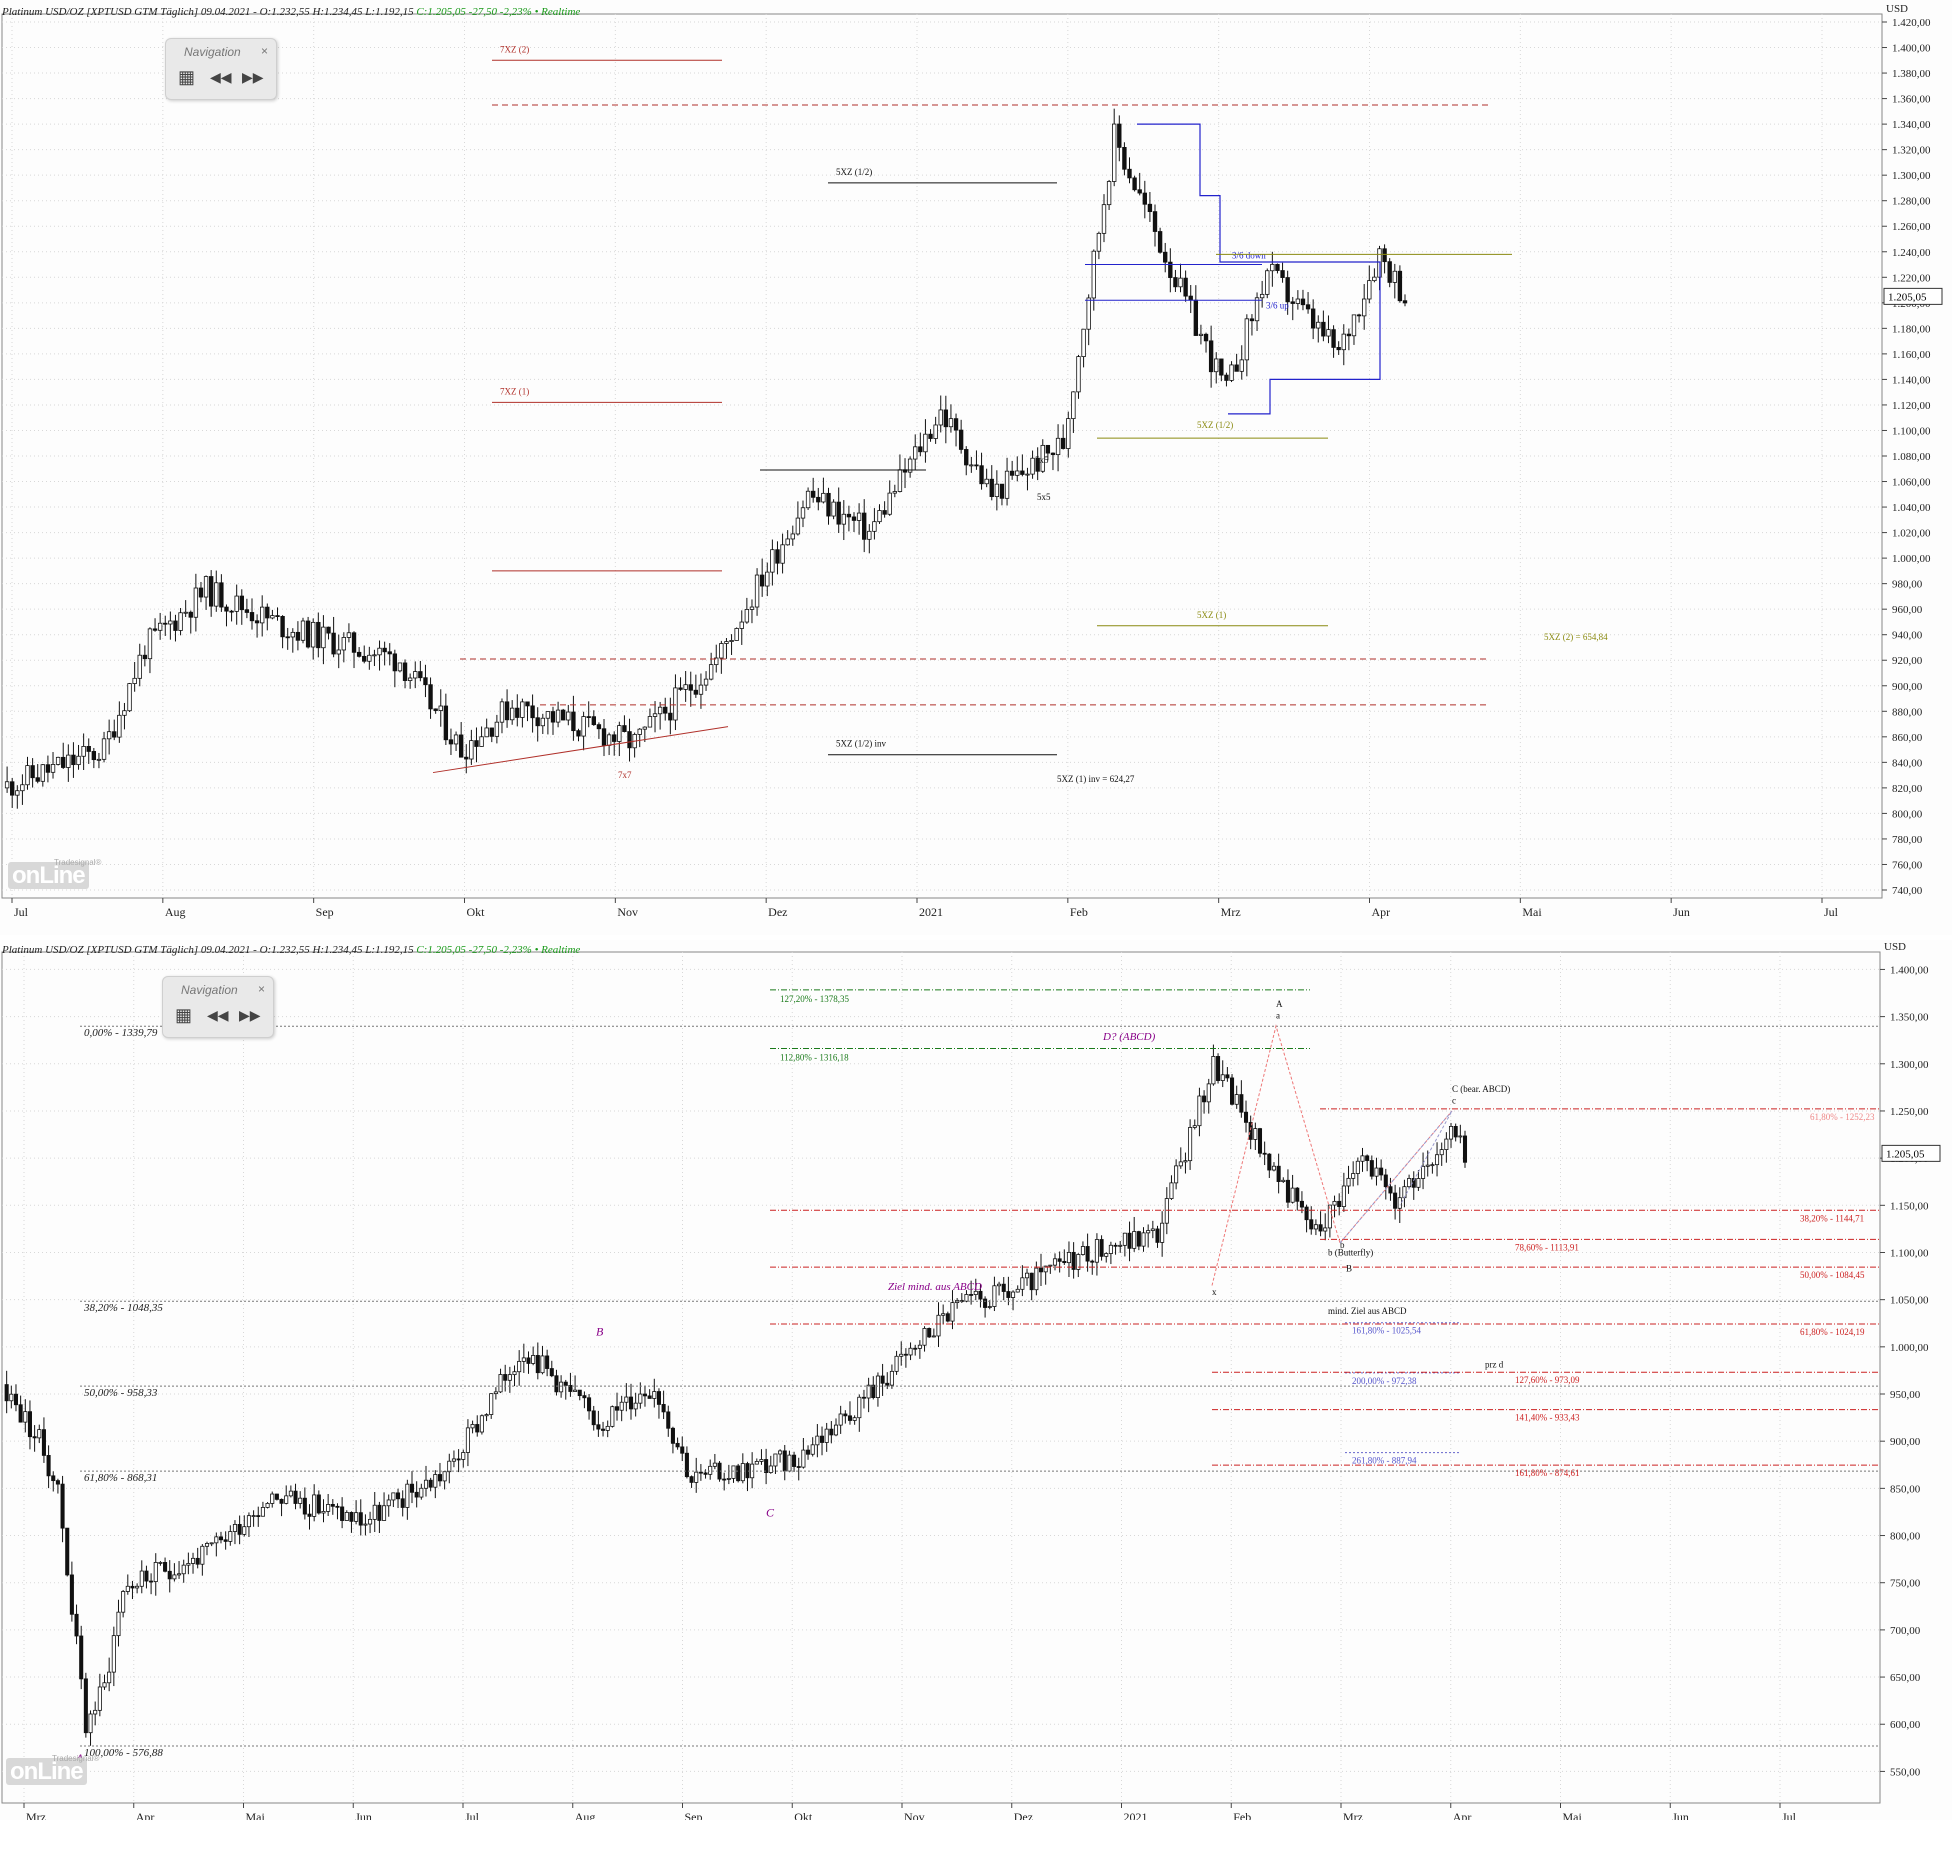 The height and width of the screenshot is (1852, 1952). I want to click on fib-level-label: 61,80% - 868,31, so click(120, 1478).